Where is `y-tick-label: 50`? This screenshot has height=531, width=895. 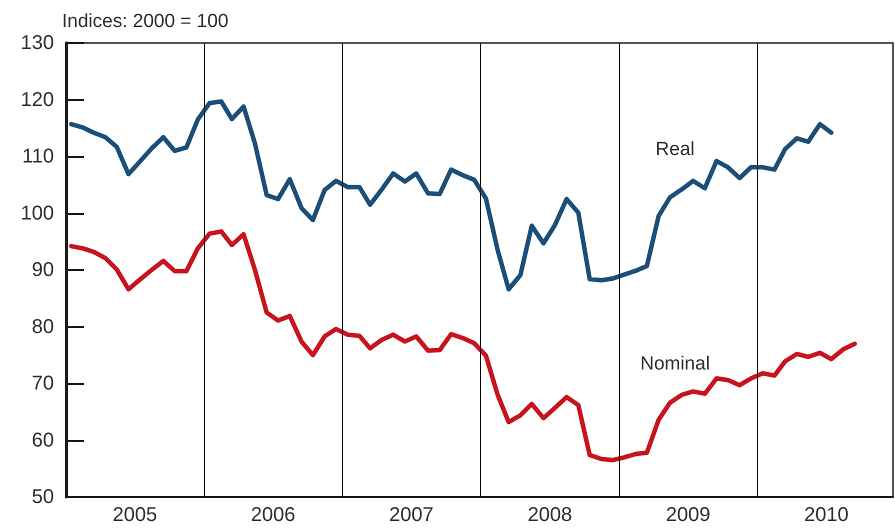 y-tick-label: 50 is located at coordinates (43, 497).